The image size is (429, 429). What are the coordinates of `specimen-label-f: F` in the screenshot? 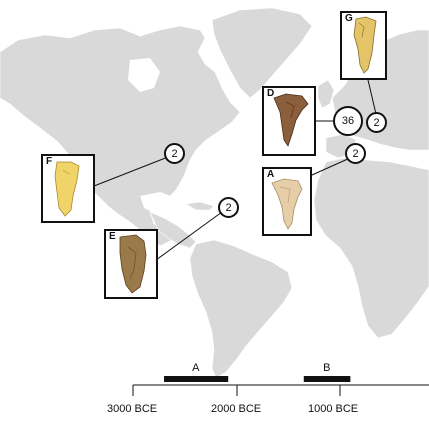 It's located at (49, 161).